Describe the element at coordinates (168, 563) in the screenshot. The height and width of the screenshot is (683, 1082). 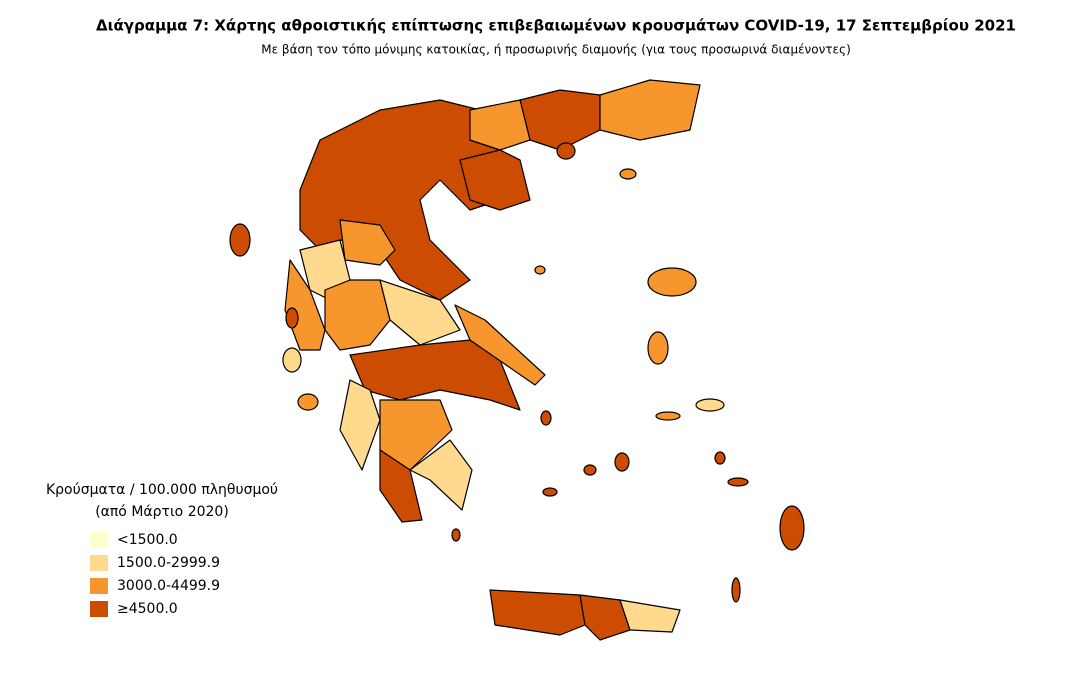
I see `legend-label: 1500.0-2999.9` at that location.